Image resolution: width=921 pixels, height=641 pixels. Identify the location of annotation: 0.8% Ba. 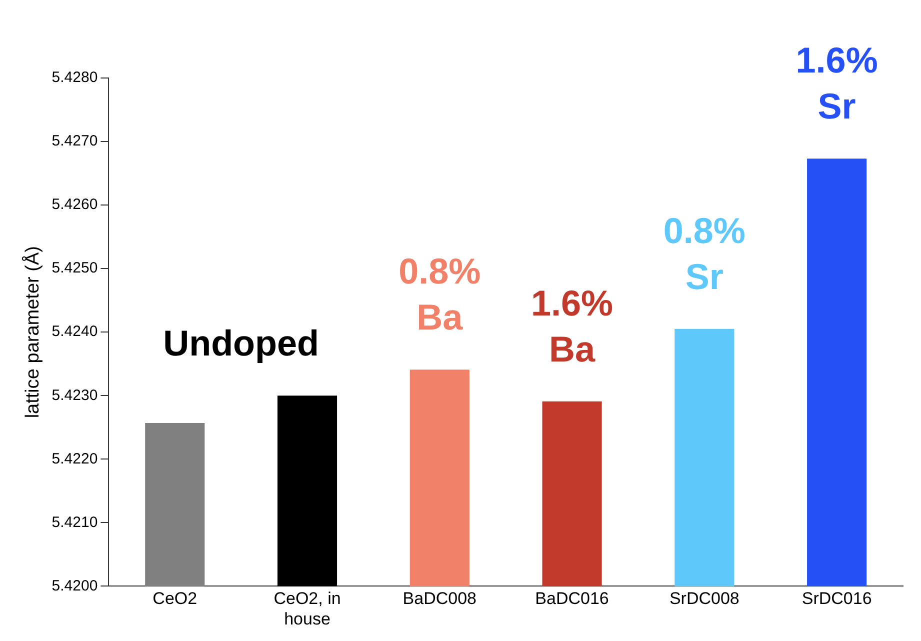
(439, 294).